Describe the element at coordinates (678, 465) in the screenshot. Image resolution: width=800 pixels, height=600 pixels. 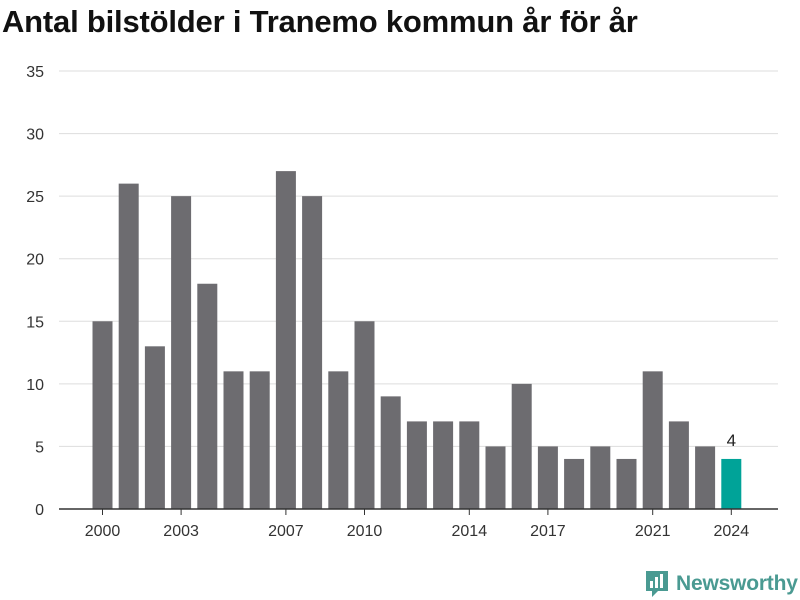
I see `bar-2022` at that location.